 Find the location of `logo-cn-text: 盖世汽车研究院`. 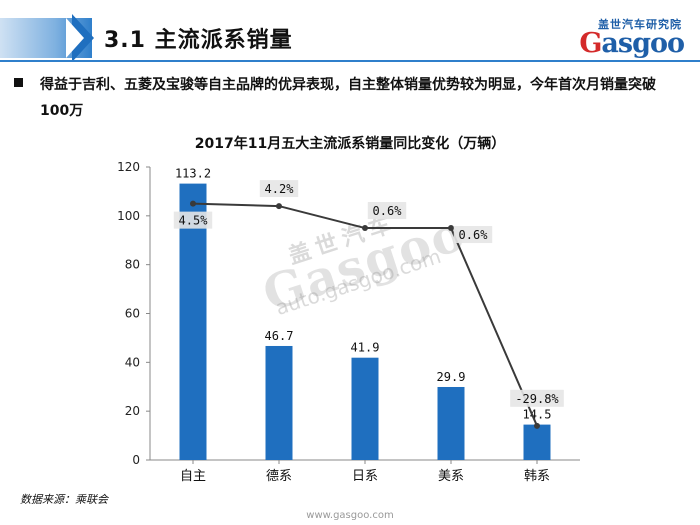

logo-cn-text: 盖世汽车研究院 is located at coordinates (640, 24).